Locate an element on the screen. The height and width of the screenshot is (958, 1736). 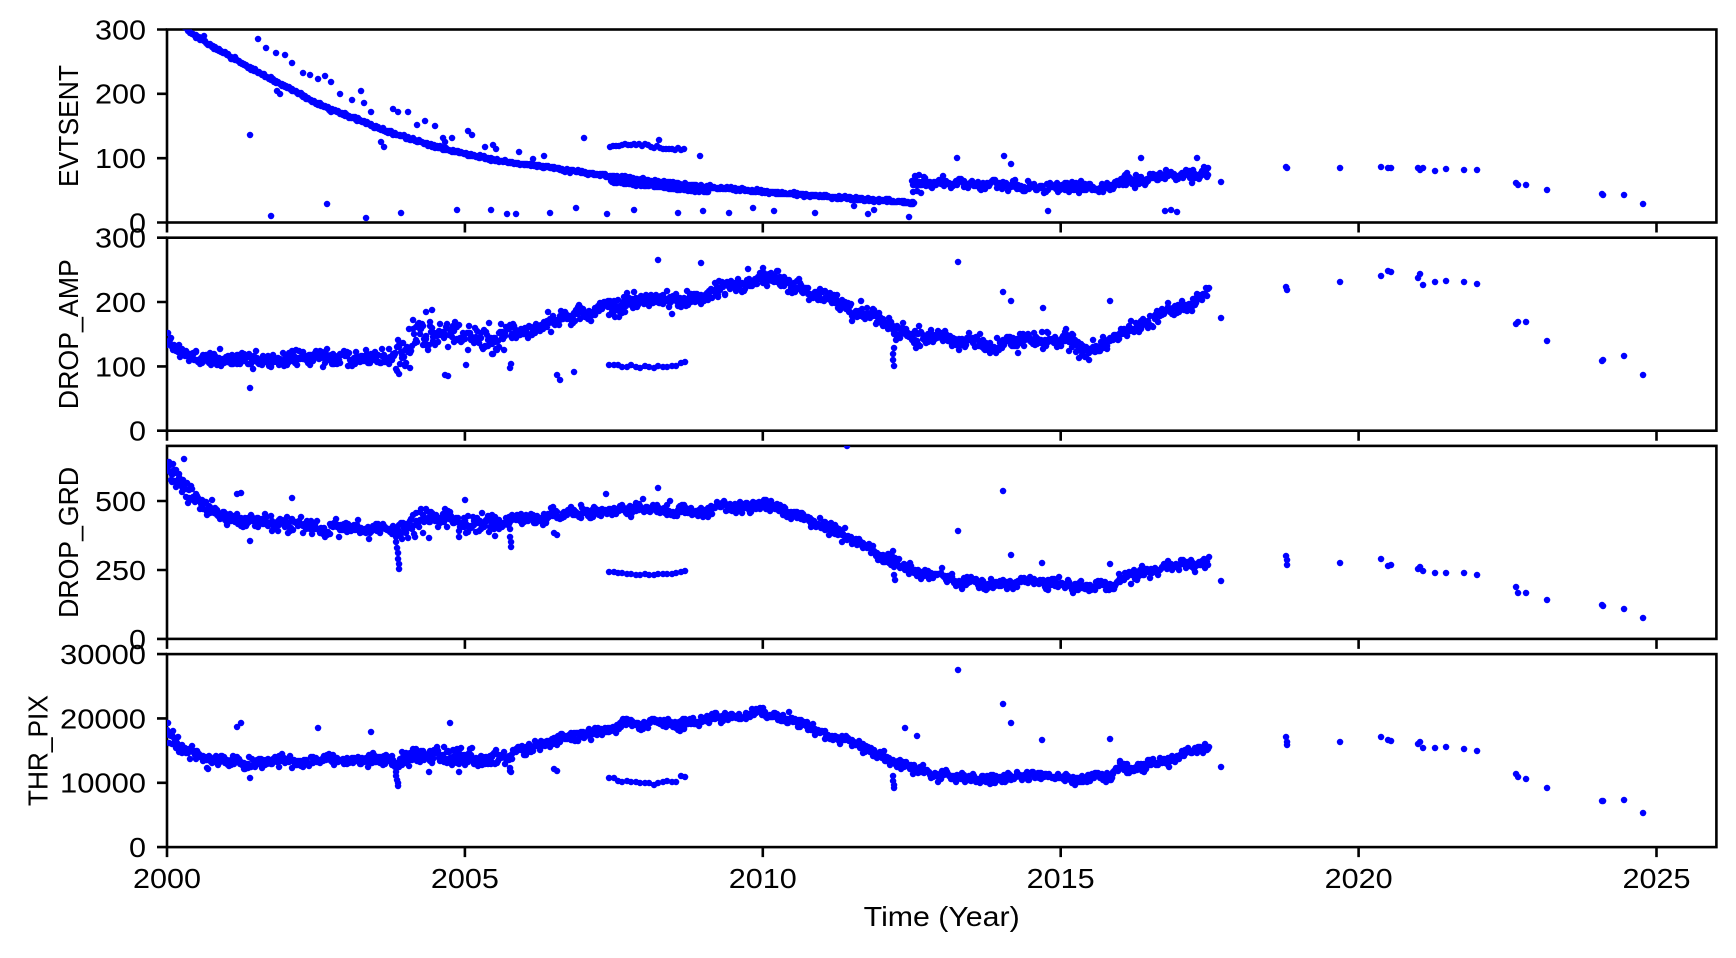
svg-text: 2010 is located at coordinates (763, 878).